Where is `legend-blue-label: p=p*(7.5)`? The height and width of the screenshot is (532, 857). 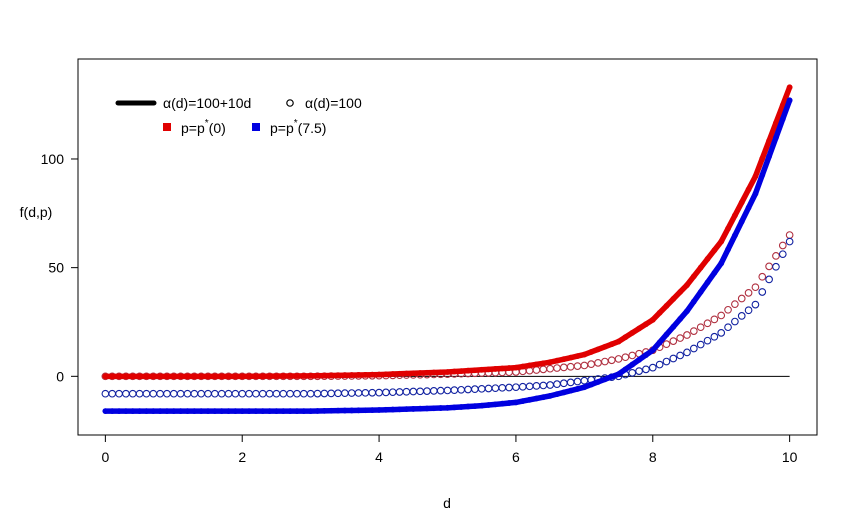 legend-blue-label: p=p*(7.5) is located at coordinates (298, 127).